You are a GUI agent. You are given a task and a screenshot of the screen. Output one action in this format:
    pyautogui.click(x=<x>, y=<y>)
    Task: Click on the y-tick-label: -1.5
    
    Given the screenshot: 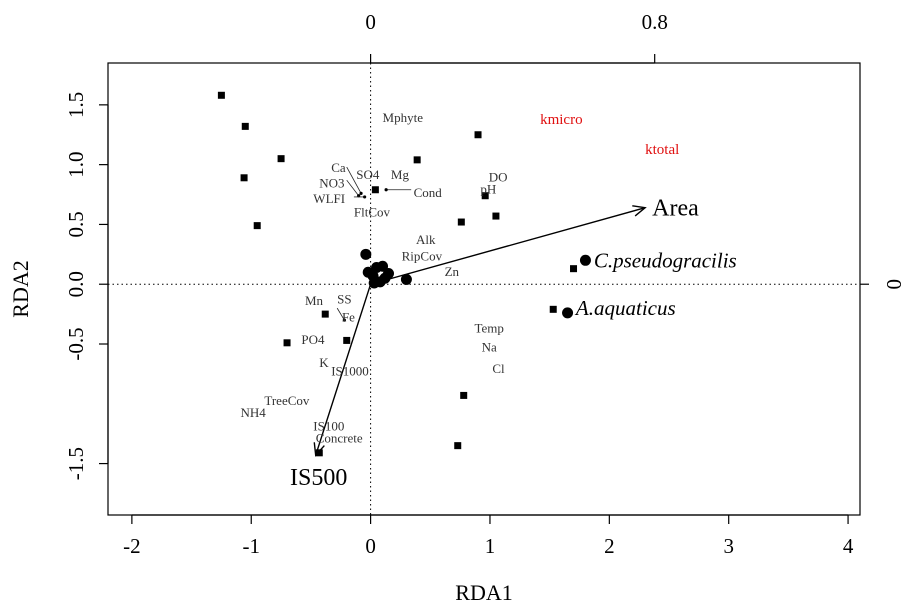 What is the action you would take?
    pyautogui.click(x=76, y=463)
    